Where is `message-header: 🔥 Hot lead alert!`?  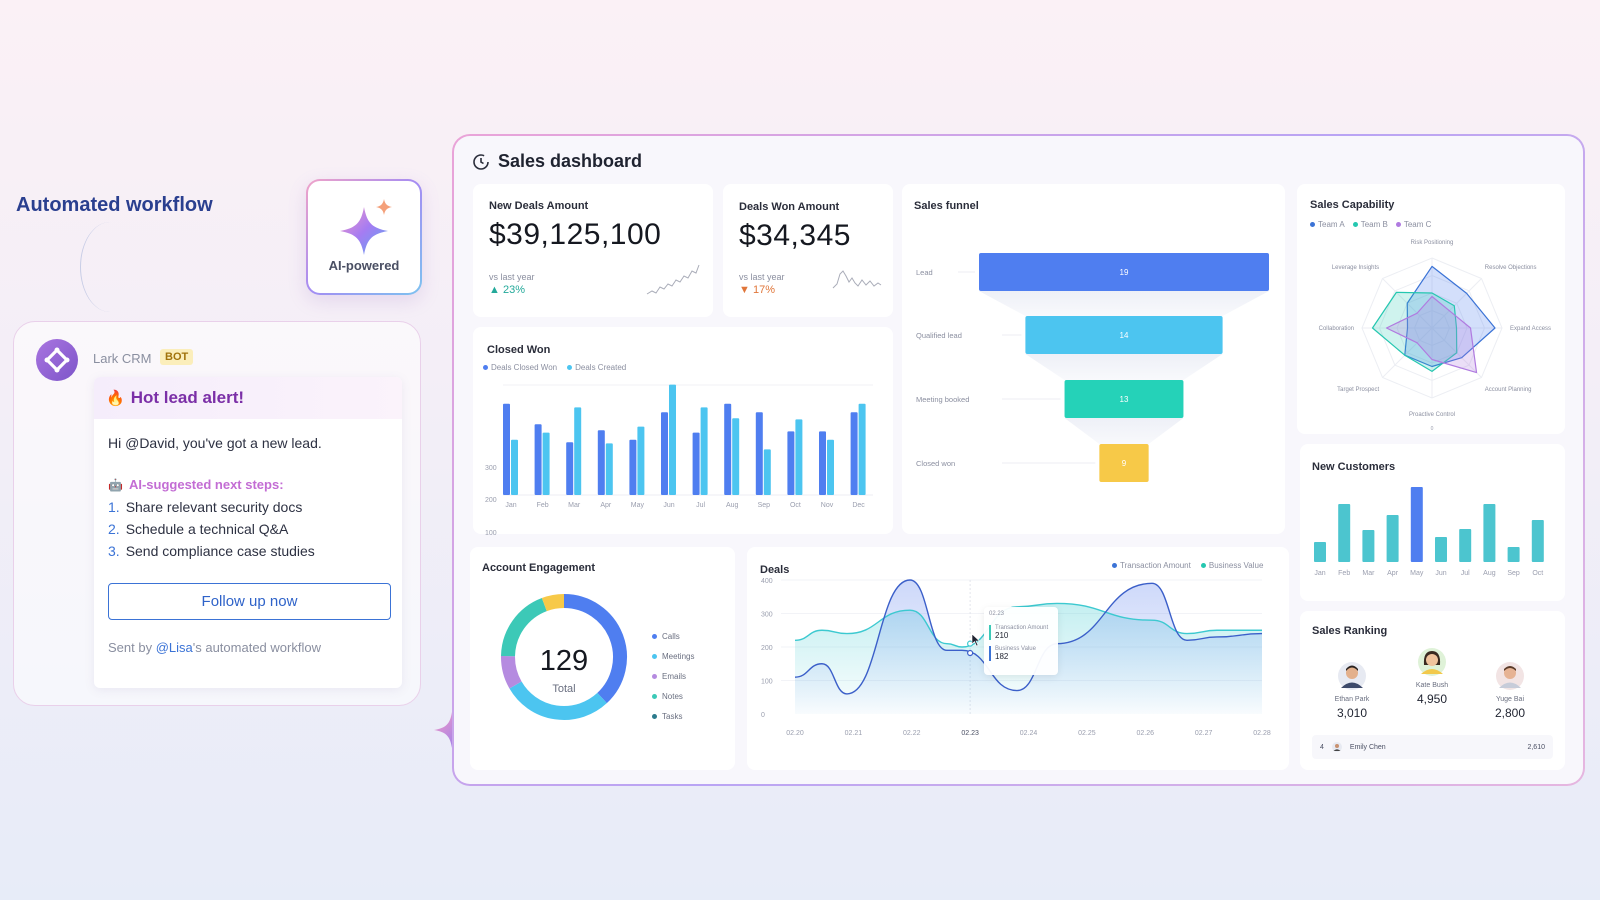 message-header: 🔥 Hot lead alert! is located at coordinates (248, 398).